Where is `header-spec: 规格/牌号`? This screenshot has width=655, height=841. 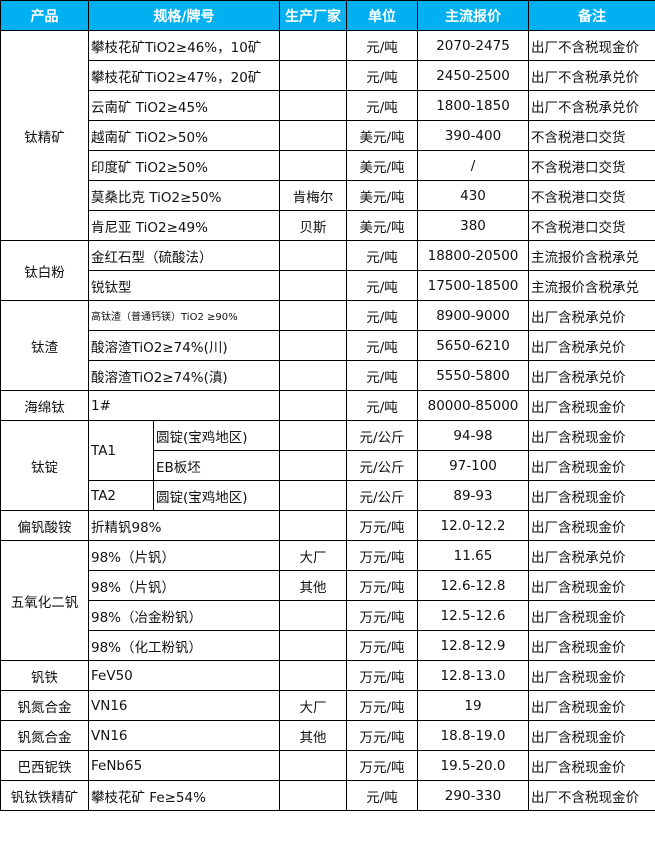
header-spec: 规格/牌号 is located at coordinates (184, 15).